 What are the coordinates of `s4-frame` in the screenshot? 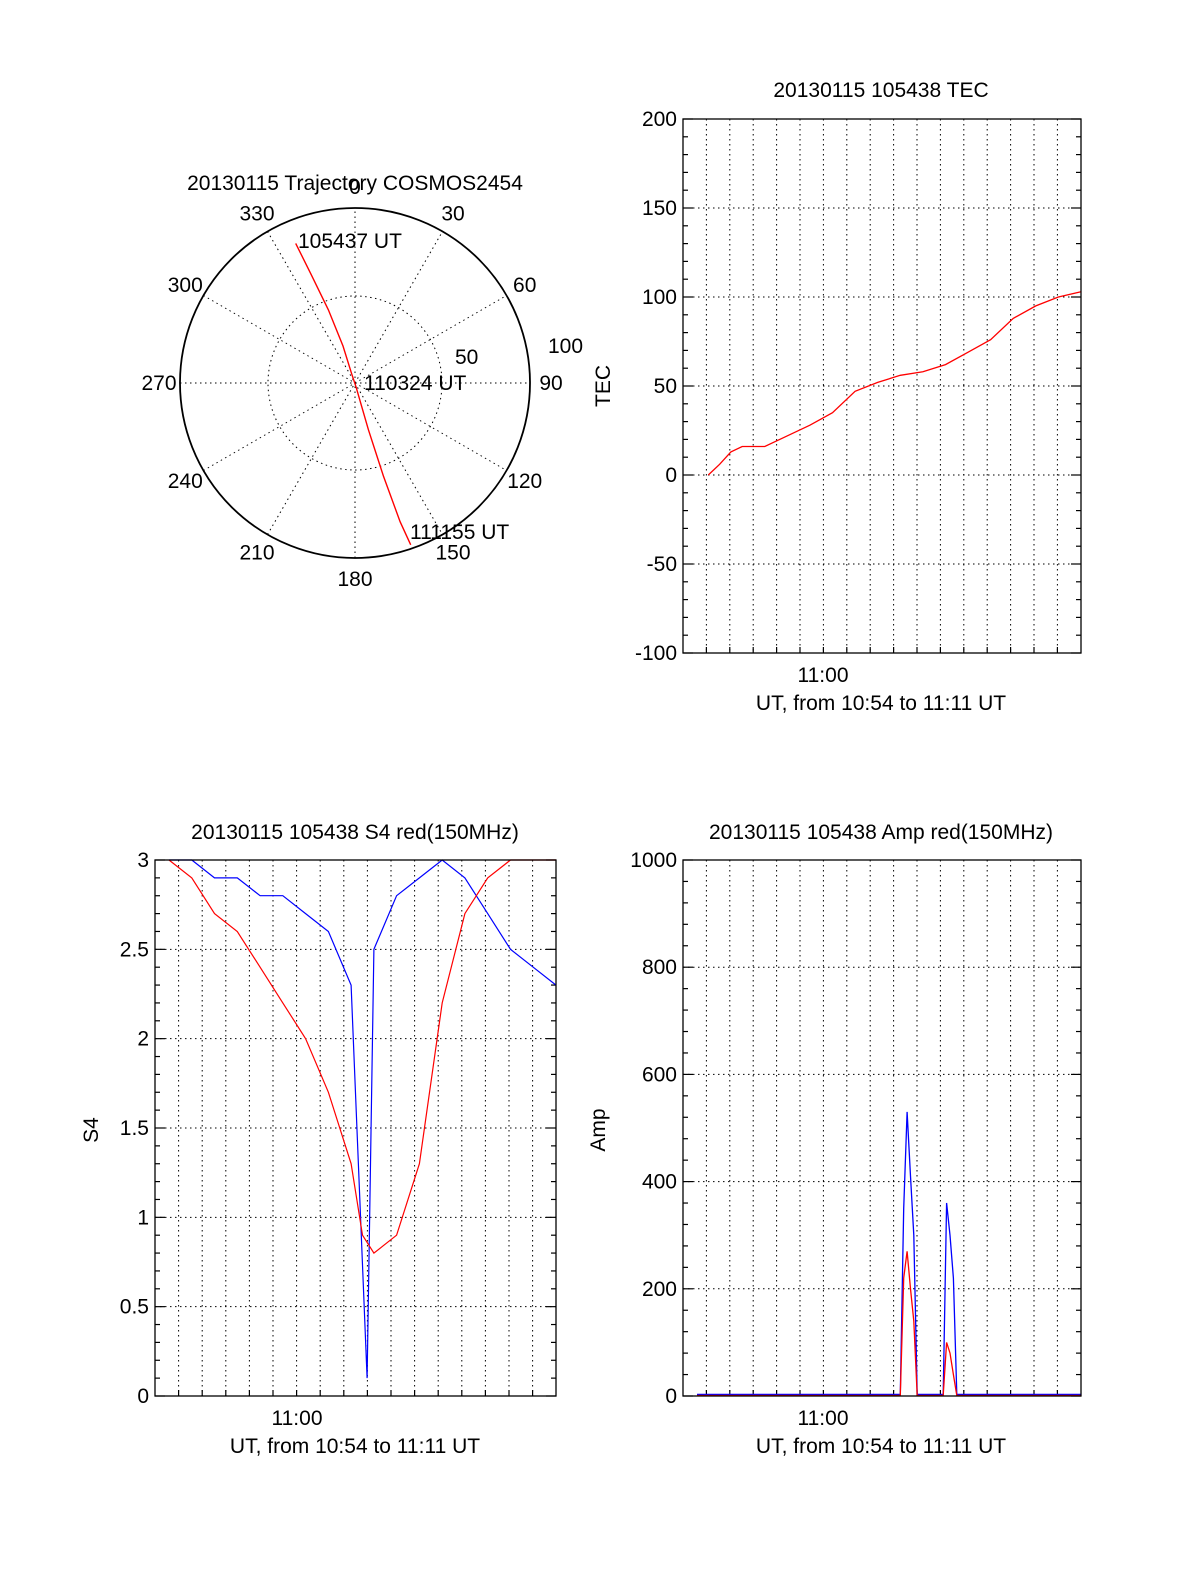 It's located at (355, 1128).